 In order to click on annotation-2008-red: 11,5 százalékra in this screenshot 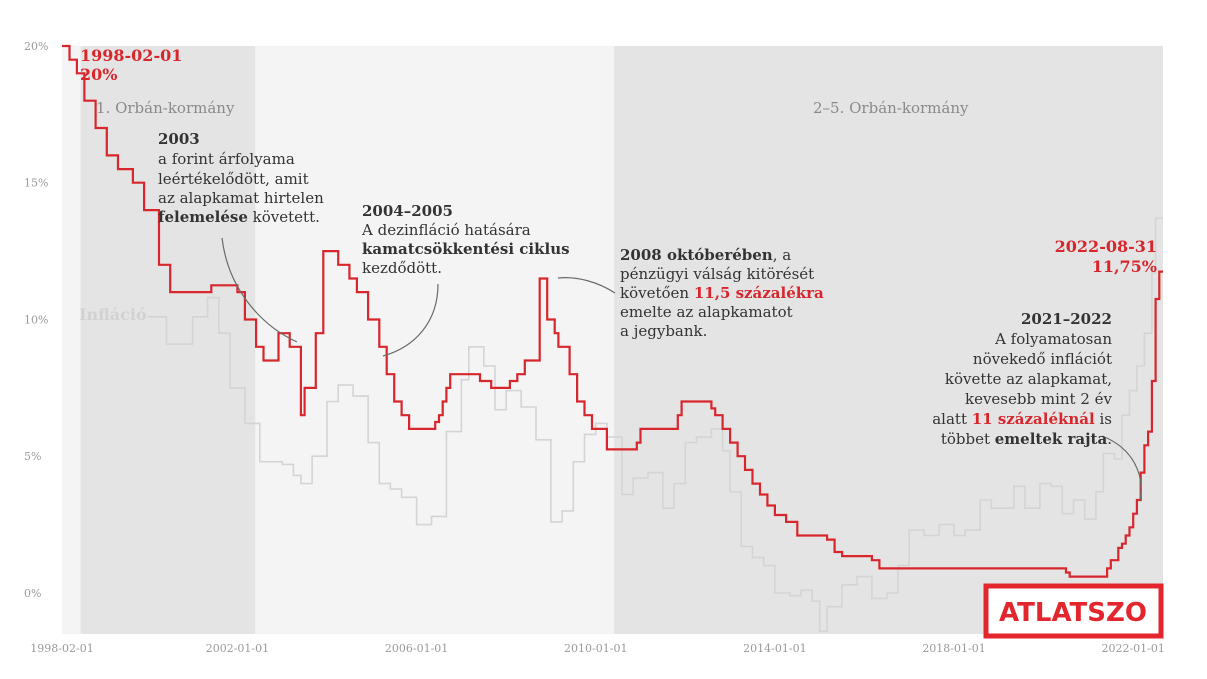, I will do `click(759, 293)`.